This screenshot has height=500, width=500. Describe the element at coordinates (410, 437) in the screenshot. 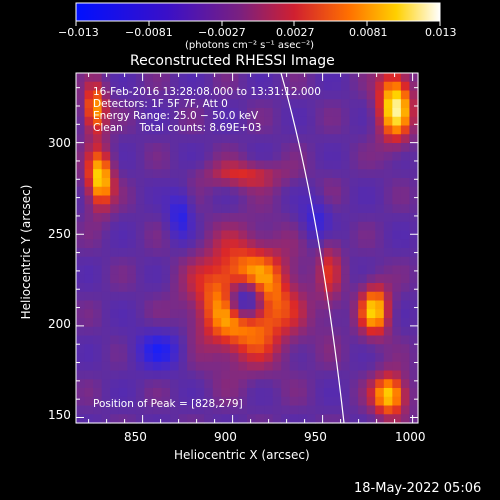

I see `x-tick-label: 1000` at that location.